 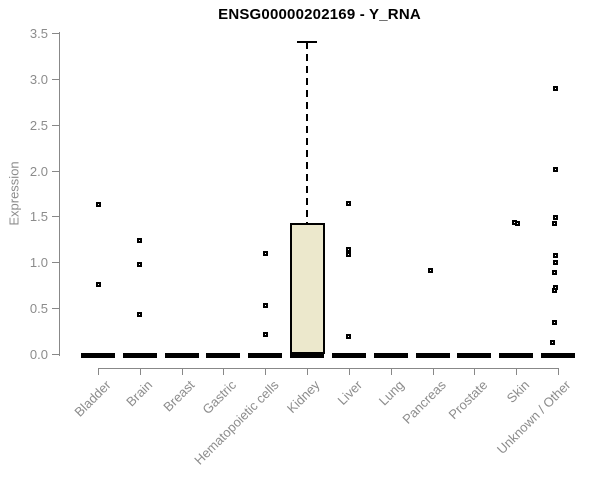 What do you see at coordinates (307, 288) in the screenshot?
I see `box-iqr` at bounding box center [307, 288].